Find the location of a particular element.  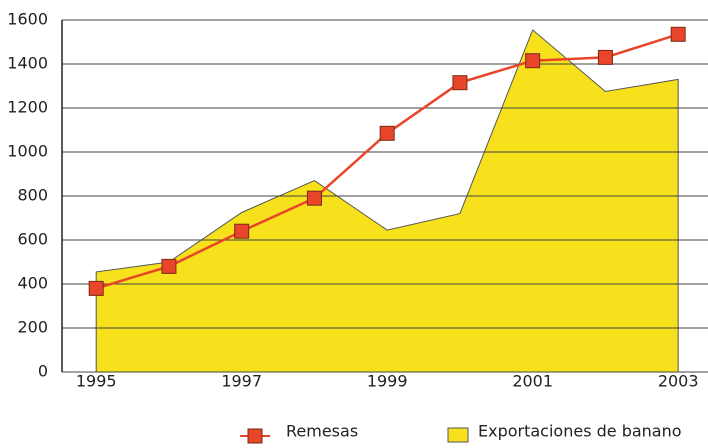

x-tick-label: 1999 is located at coordinates (387, 381).